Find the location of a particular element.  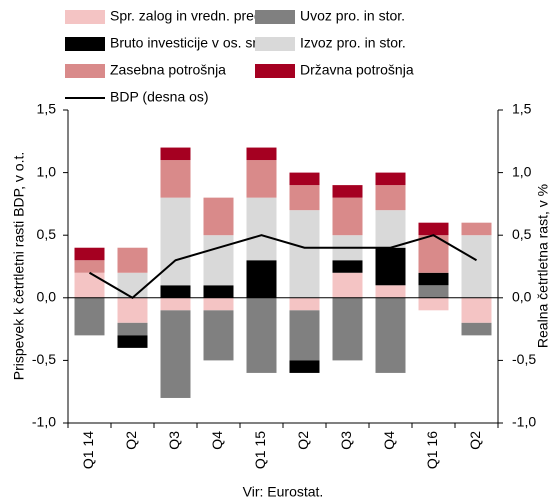

y2-tick-label: 1,5 is located at coordinates (522, 109).